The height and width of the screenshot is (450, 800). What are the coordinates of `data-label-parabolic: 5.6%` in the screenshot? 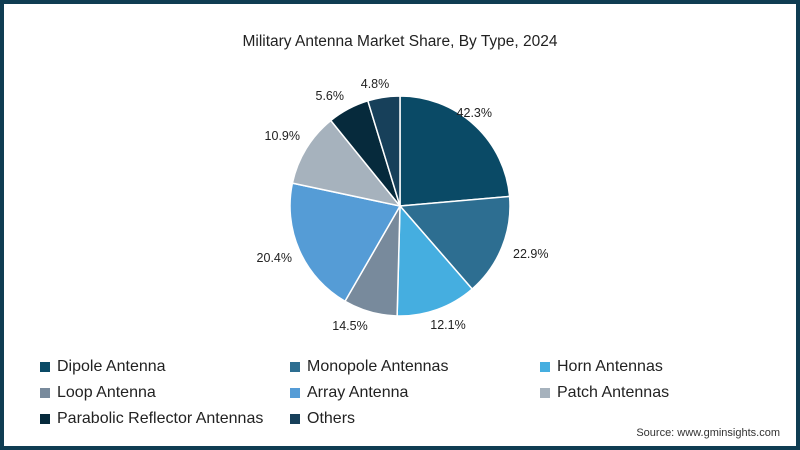 It's located at (330, 96).